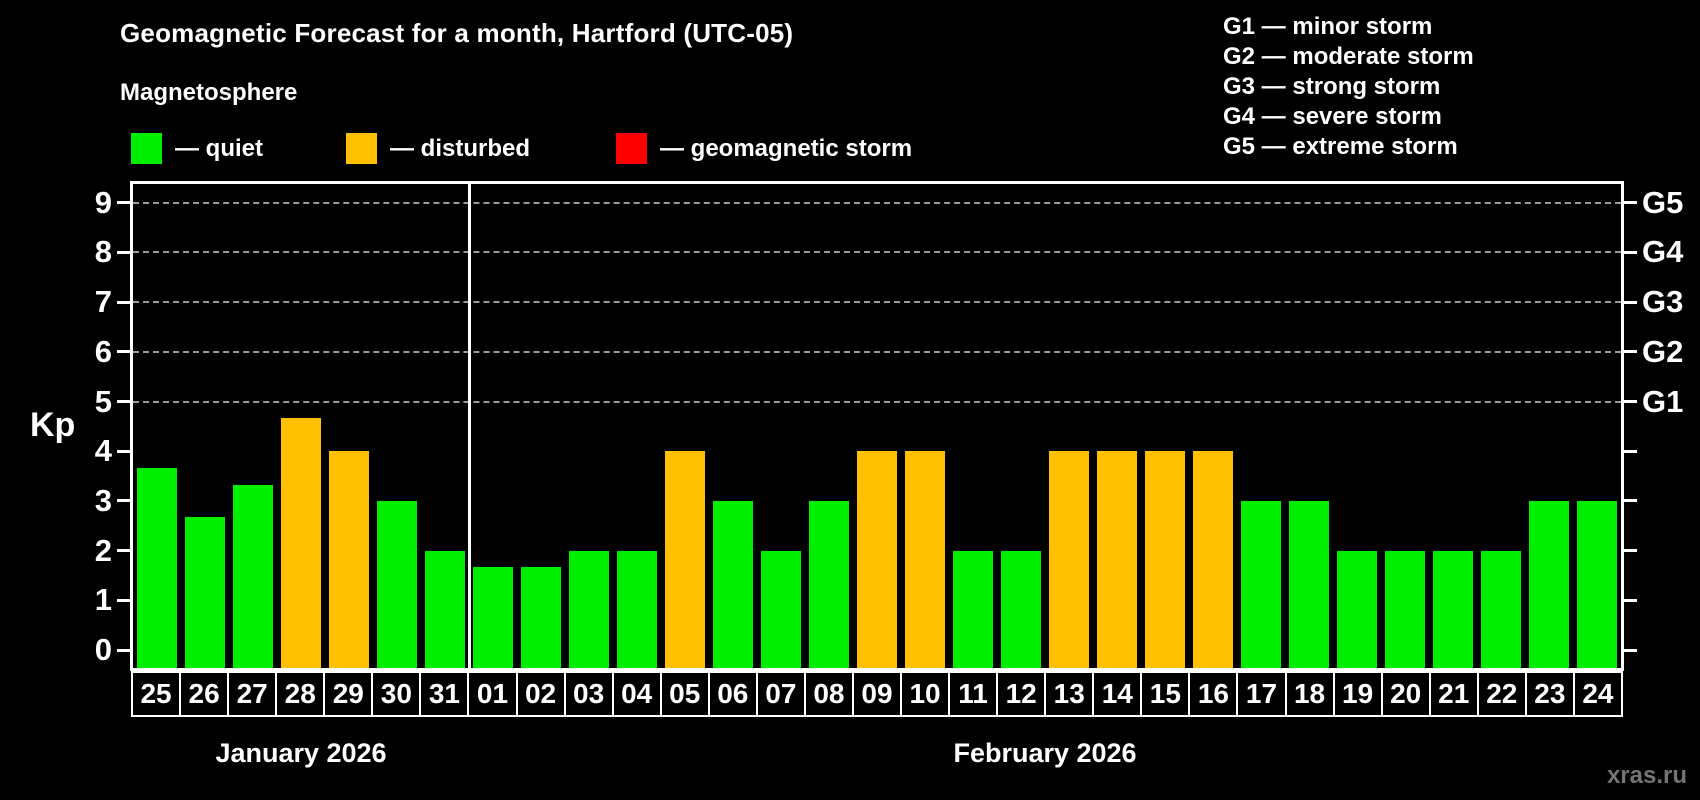  I want to click on y-axis-title: Kp, so click(53, 425).